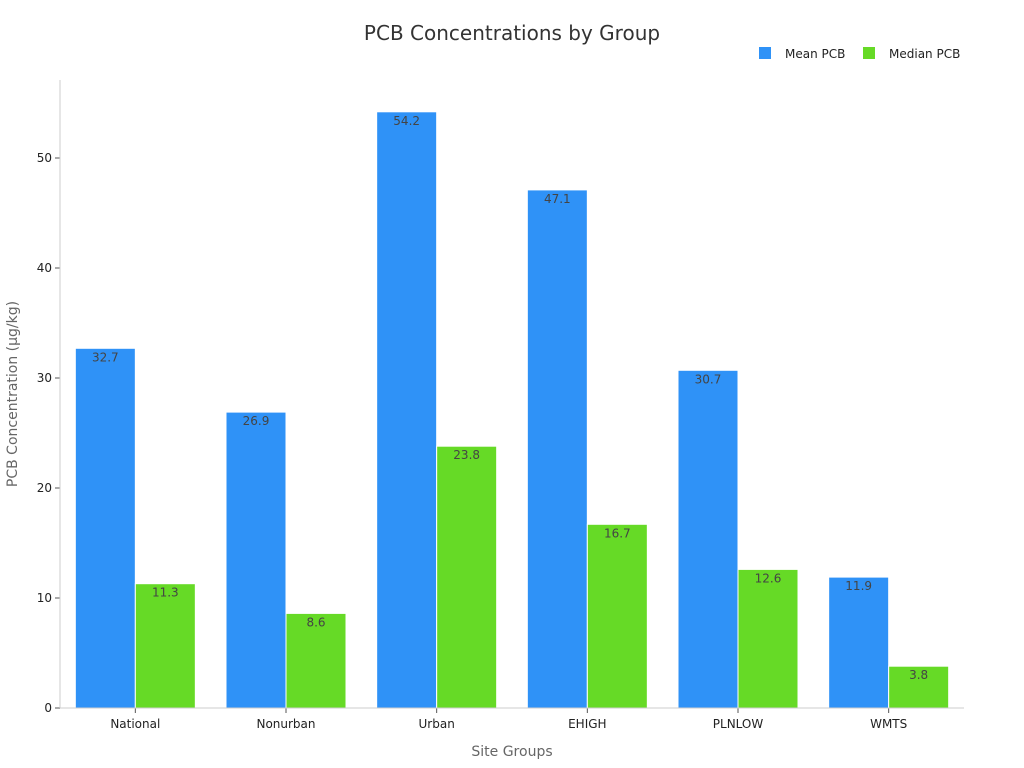  I want to click on x-tick-label: PLNLOW, so click(738, 724).